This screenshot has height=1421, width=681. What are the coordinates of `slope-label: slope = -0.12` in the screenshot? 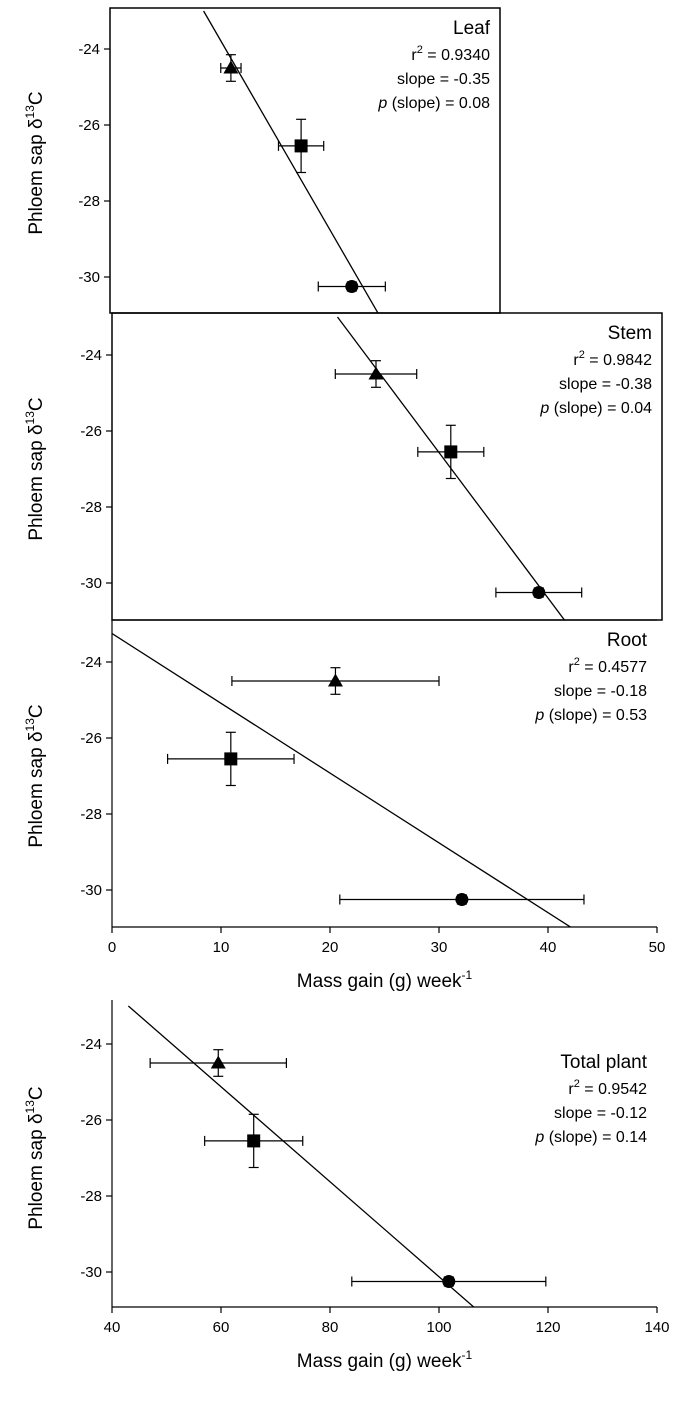 It's located at (600, 1113).